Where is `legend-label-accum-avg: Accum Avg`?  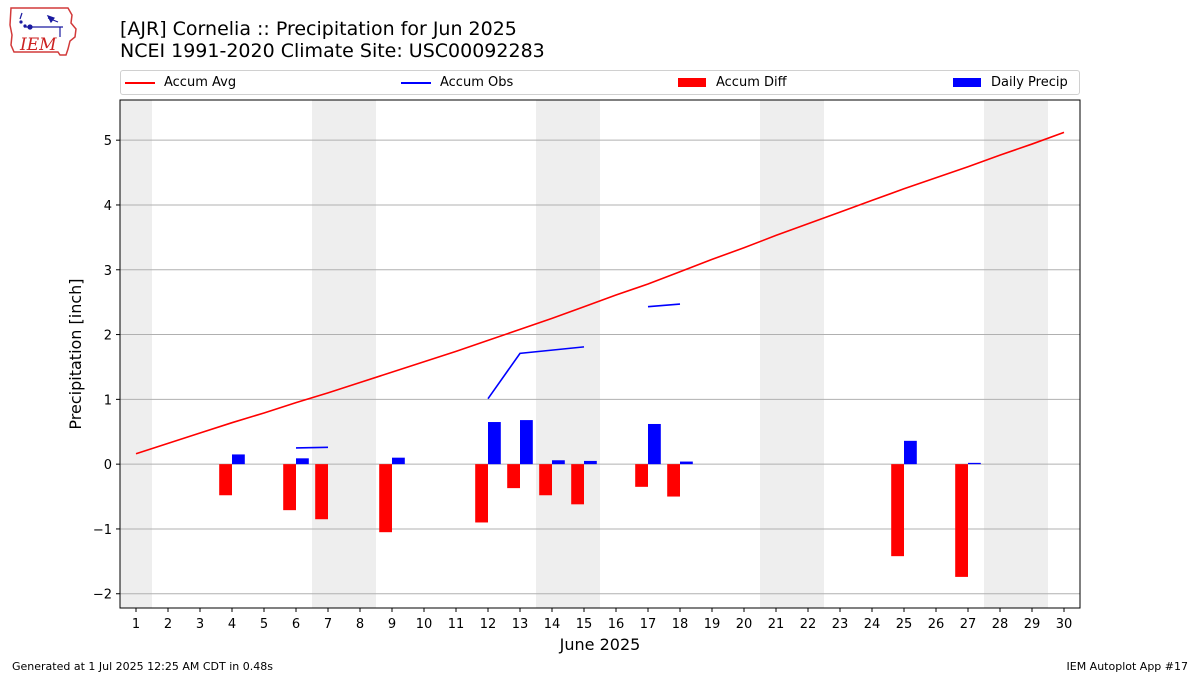 legend-label-accum-avg: Accum Avg is located at coordinates (200, 82).